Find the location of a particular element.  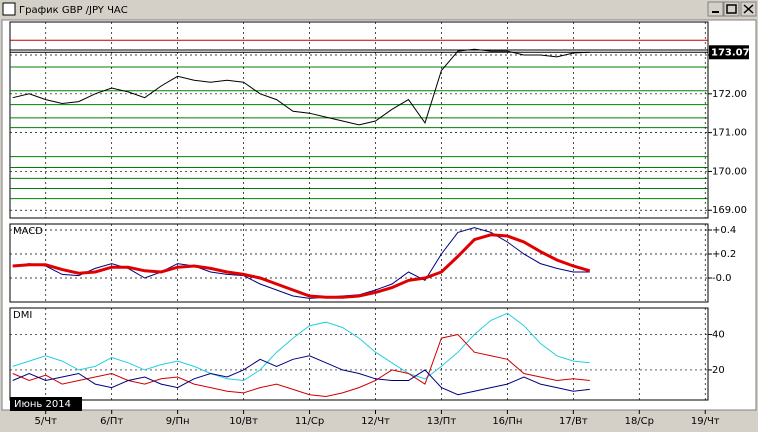

window-icon is located at coordinates (9, 9).